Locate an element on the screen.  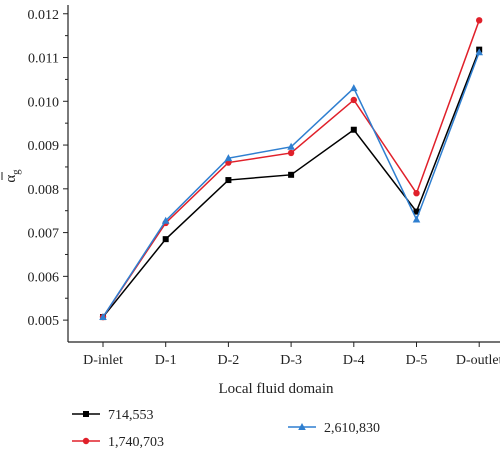
x-tick-label: D-4 is located at coordinates (354, 360).